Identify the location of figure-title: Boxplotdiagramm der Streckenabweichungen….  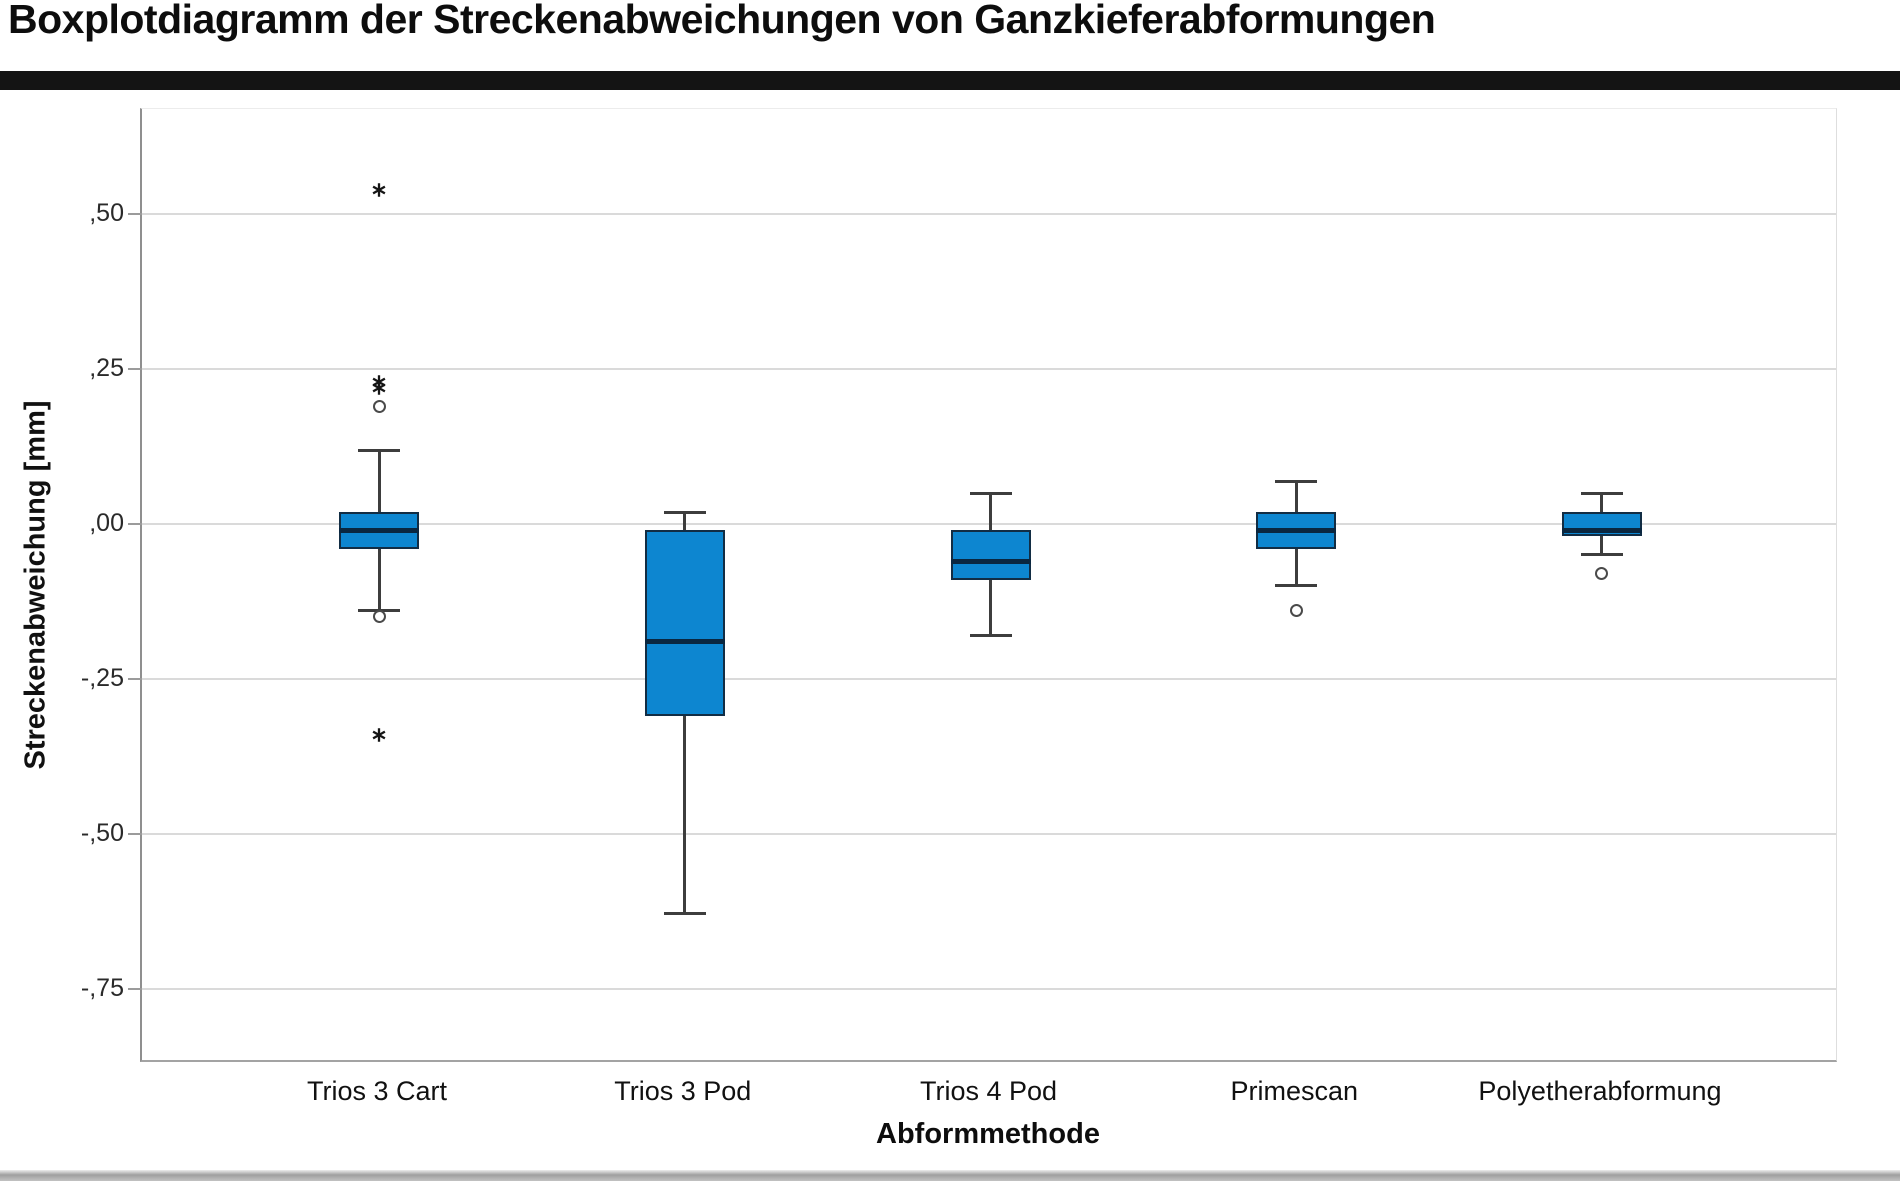
(722, 21).